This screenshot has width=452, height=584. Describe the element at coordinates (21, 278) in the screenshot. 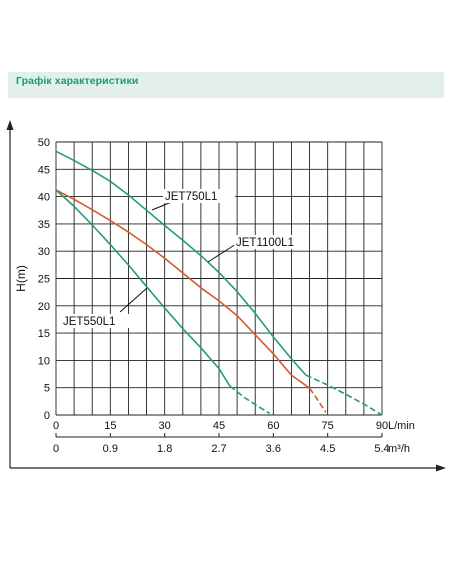

I see `y-axis-label: H(m)` at that location.